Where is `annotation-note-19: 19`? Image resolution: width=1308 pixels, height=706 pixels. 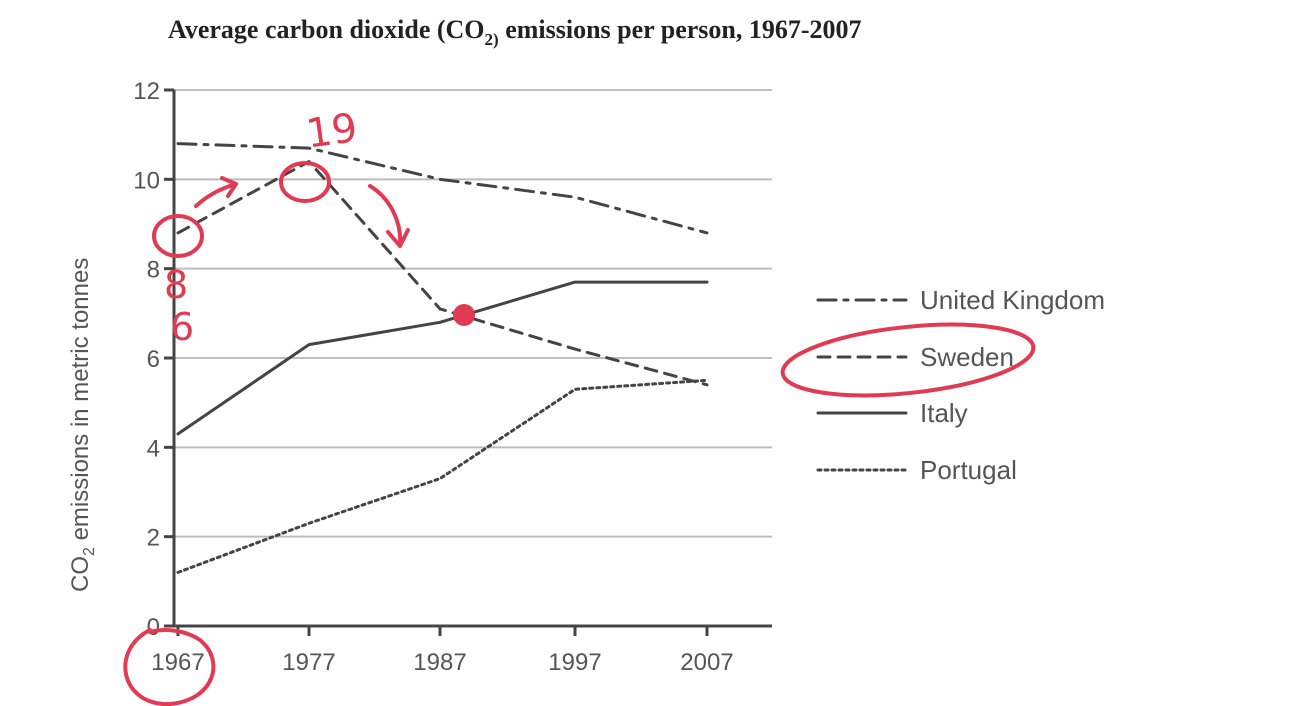 annotation-note-19: 19 is located at coordinates (331, 131).